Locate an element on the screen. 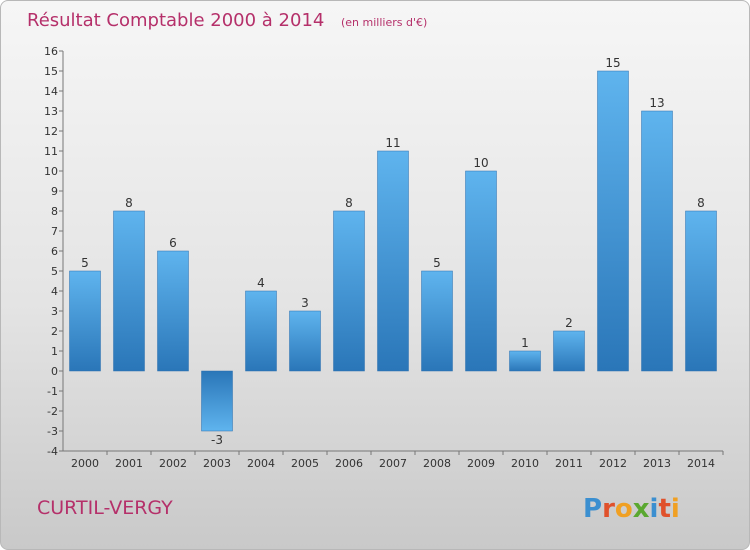 This screenshot has height=550, width=750. bar-value-label: 15 is located at coordinates (612, 63).